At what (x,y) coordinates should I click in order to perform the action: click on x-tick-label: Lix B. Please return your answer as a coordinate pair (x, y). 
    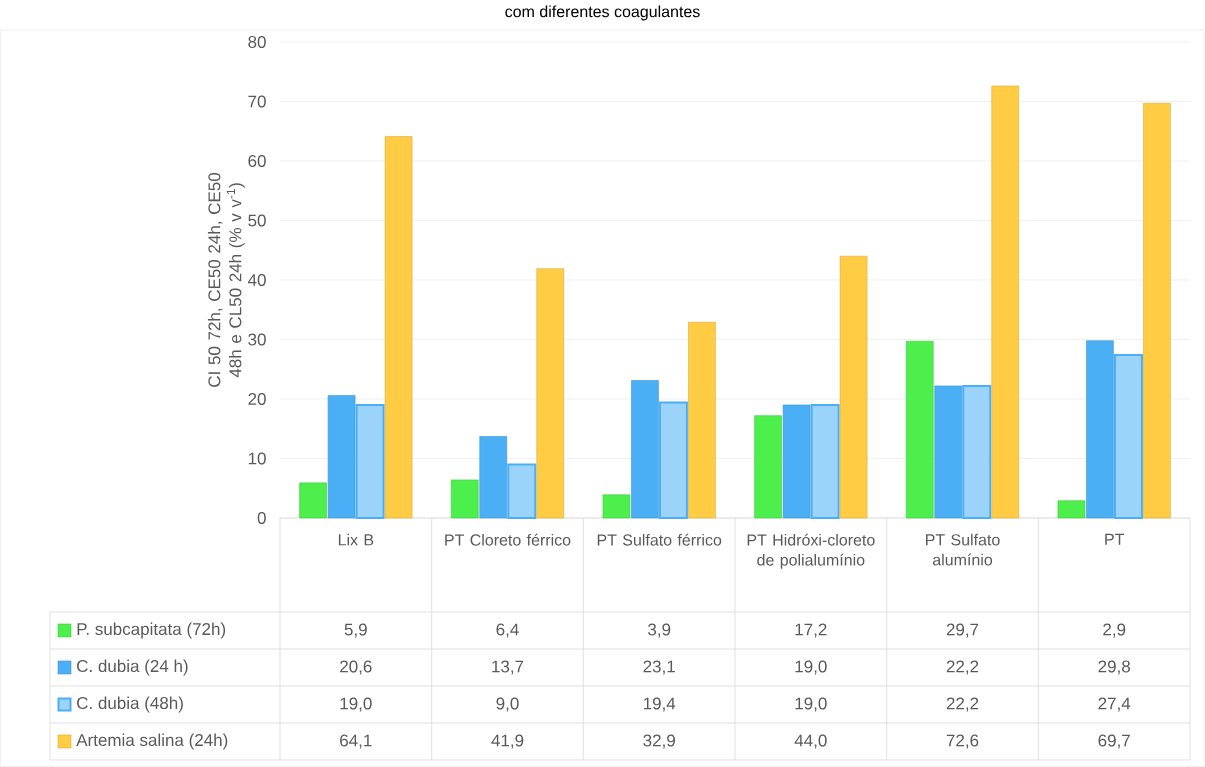
    Looking at the image, I should click on (356, 539).